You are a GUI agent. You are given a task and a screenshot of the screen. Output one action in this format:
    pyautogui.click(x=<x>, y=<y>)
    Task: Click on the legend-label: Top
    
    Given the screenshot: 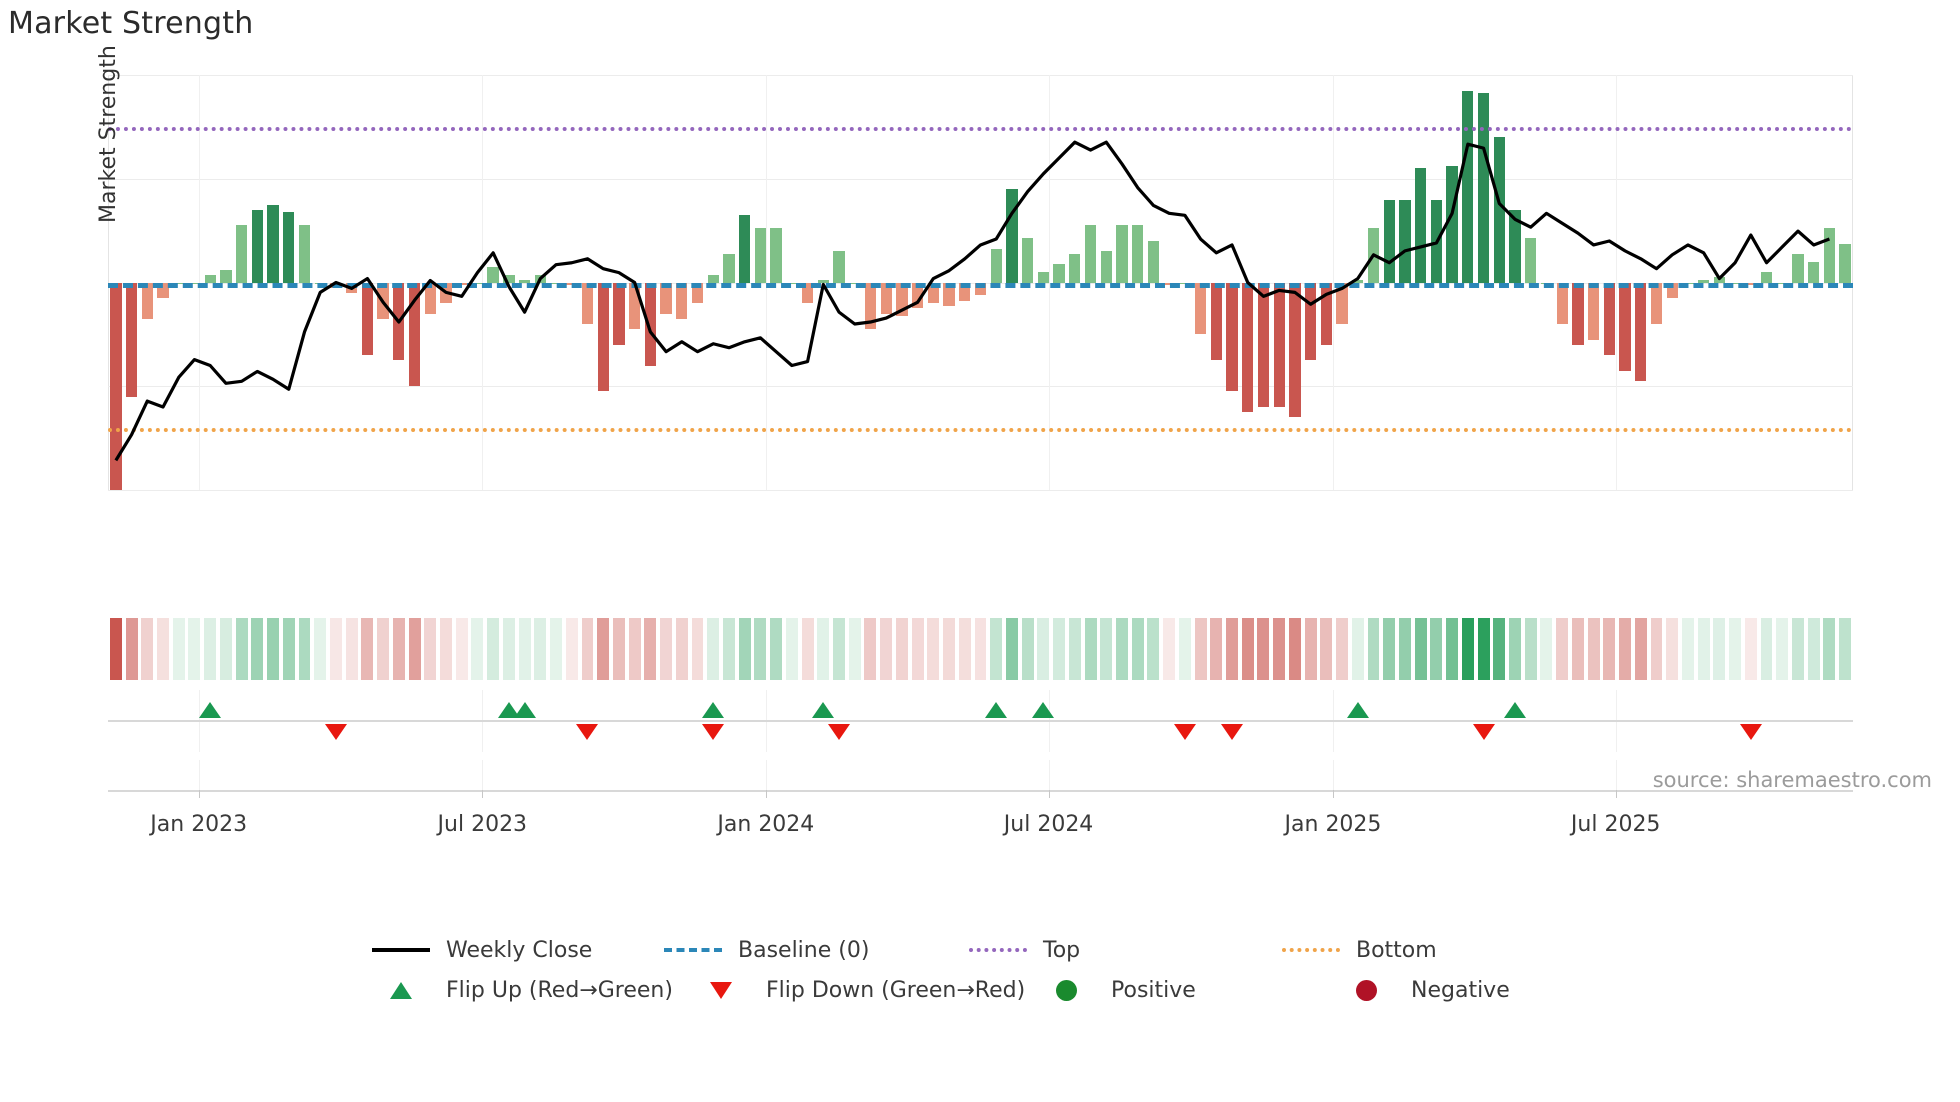 What is the action you would take?
    pyautogui.click(x=1062, y=950)
    